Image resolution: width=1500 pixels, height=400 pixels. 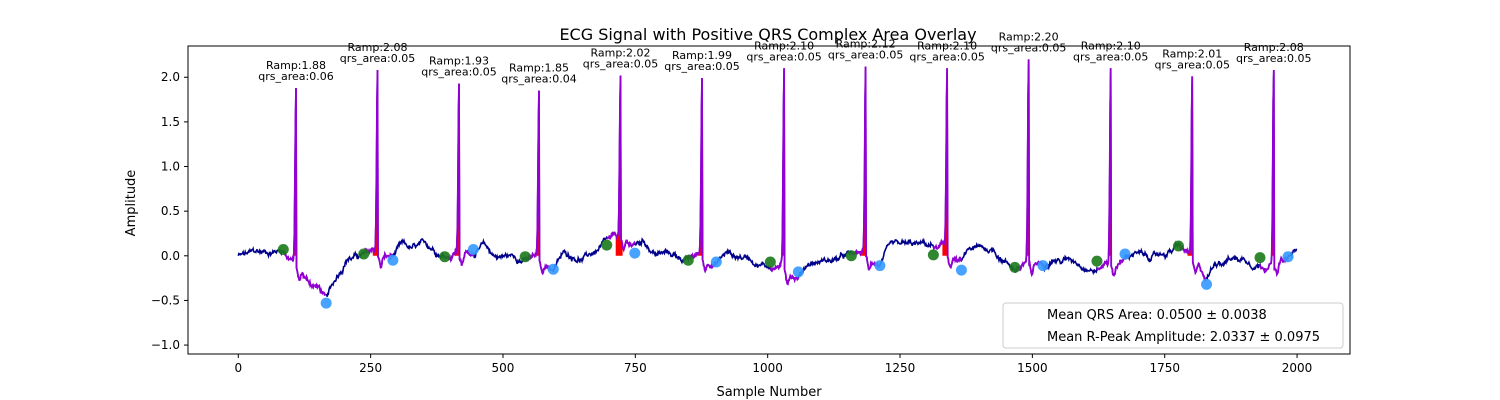 What do you see at coordinates (170, 77) in the screenshot?
I see `y-tick-label: 2.0` at bounding box center [170, 77].